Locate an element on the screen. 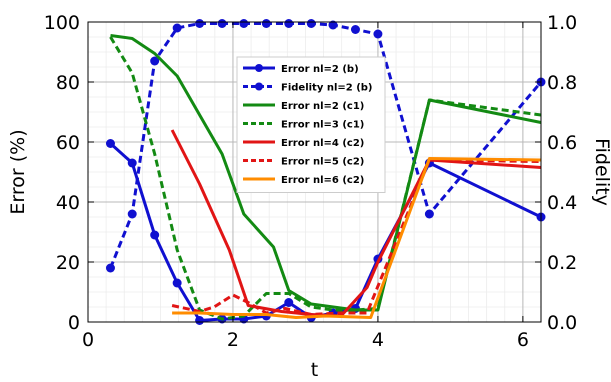  y-tick-label: 0 is located at coordinates (74, 323).